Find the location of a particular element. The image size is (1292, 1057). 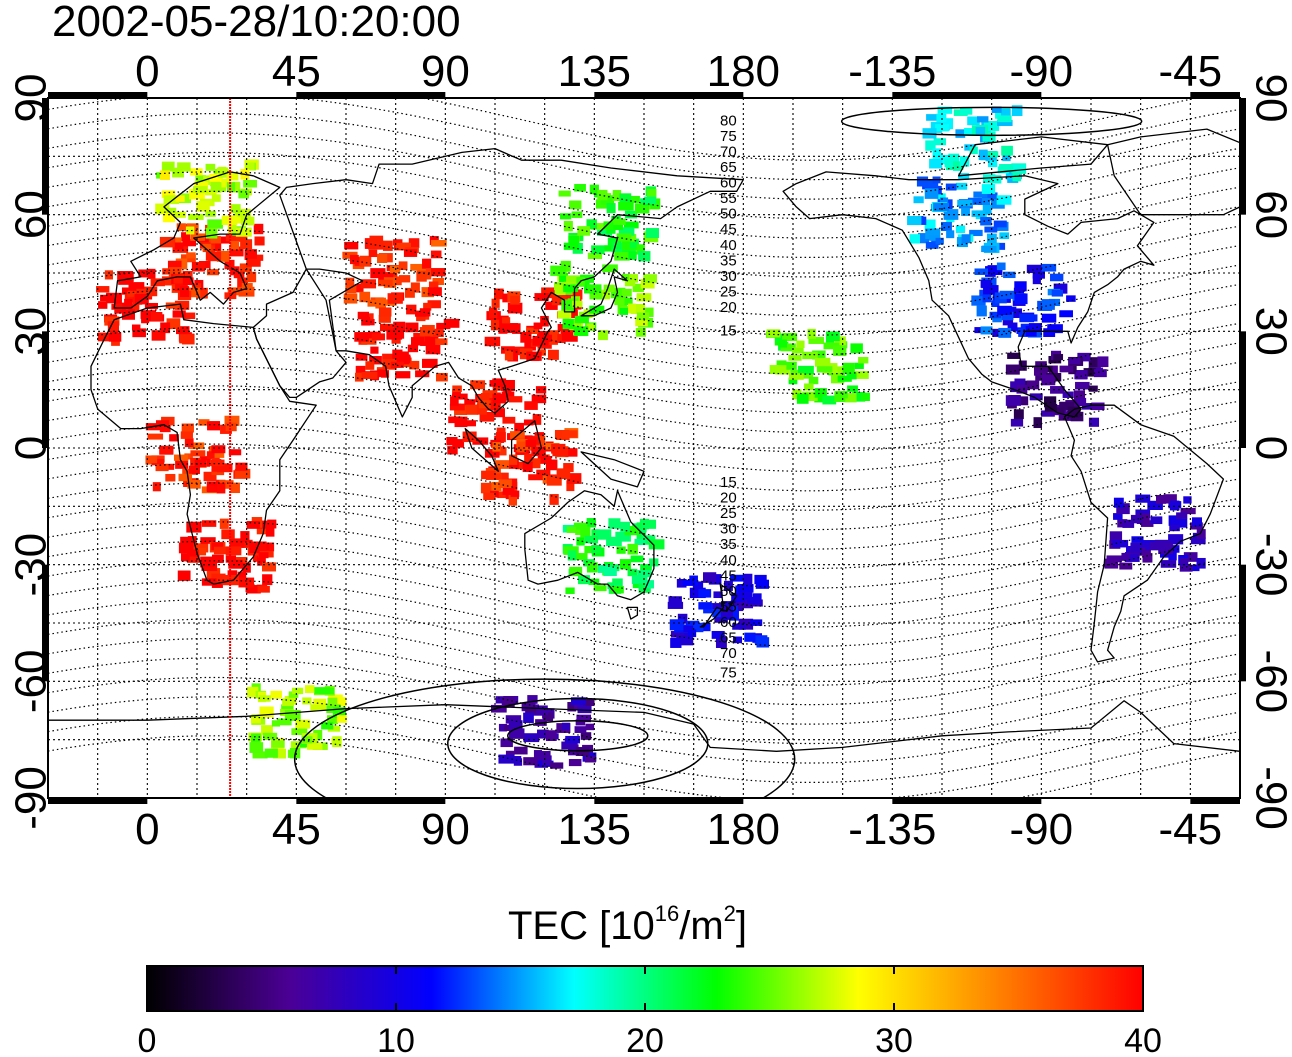

lat-tick-label-left: -30 is located at coordinates (31, 565).